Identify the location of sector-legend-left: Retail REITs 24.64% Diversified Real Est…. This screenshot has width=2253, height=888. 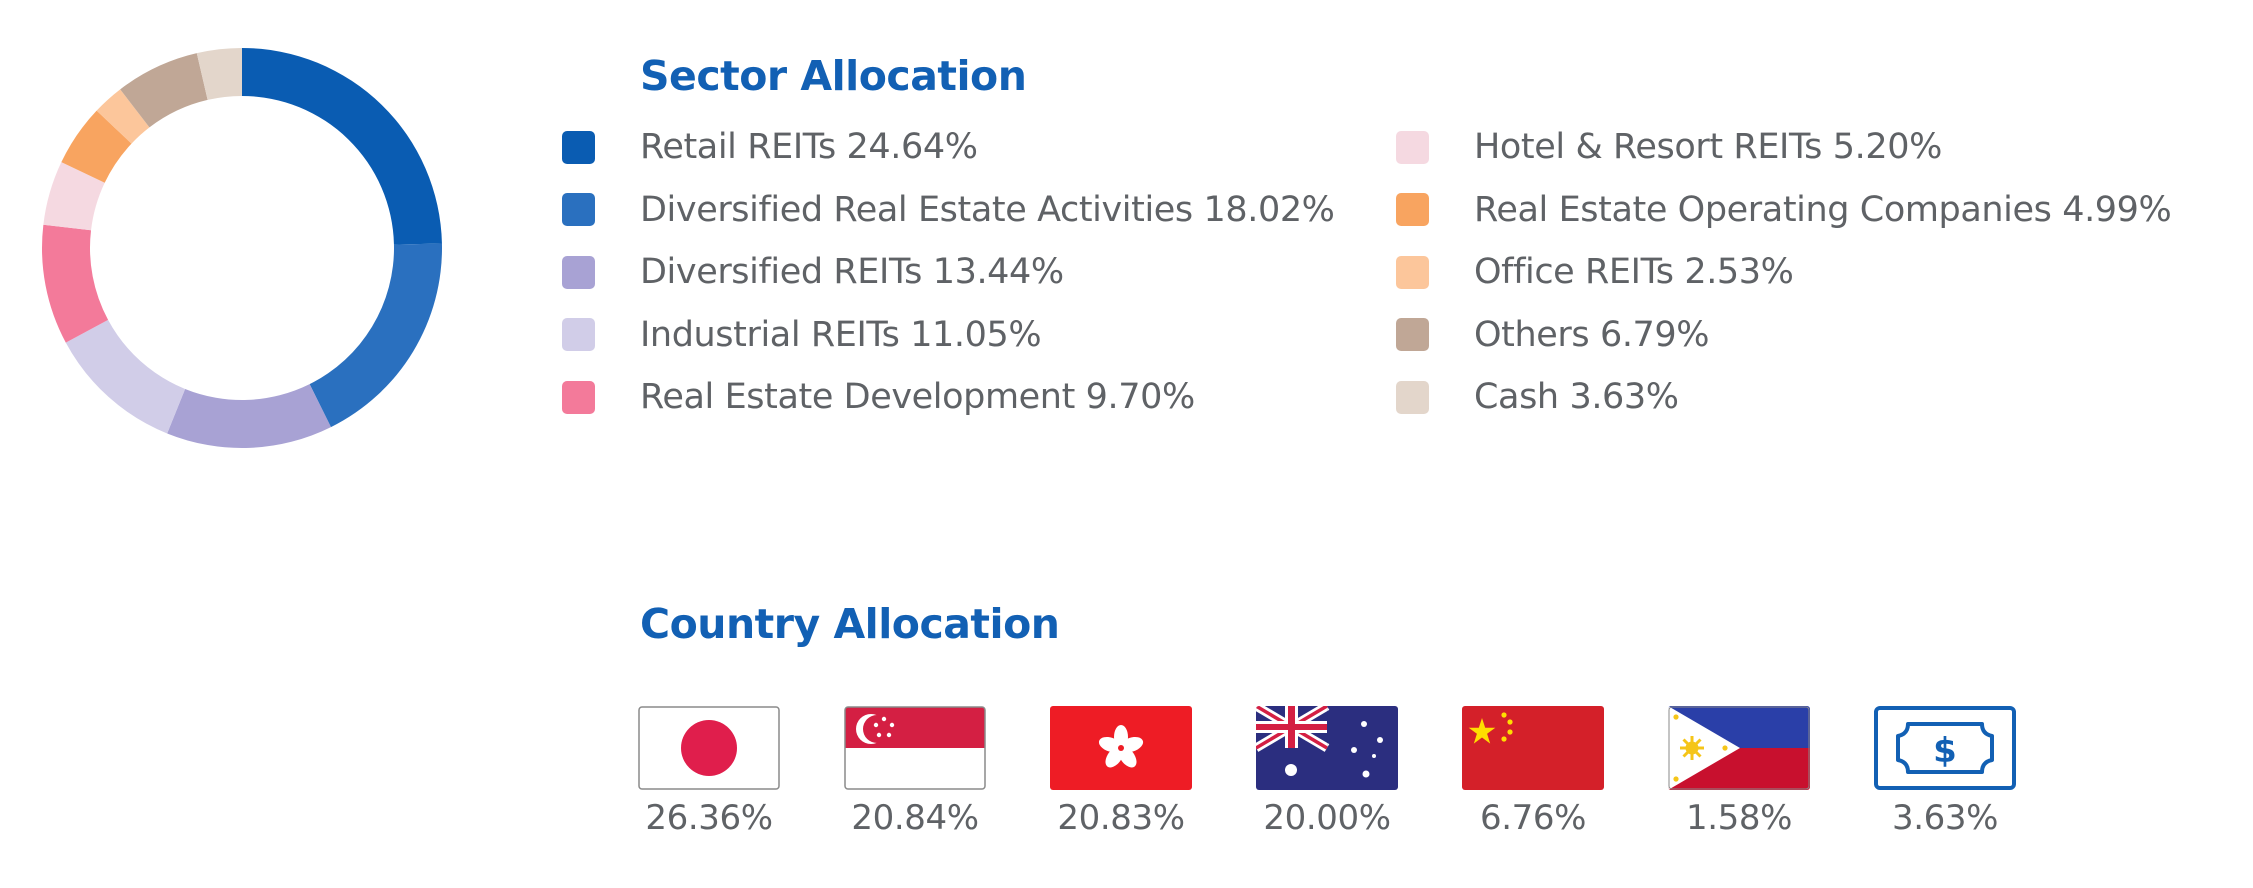
(948, 272).